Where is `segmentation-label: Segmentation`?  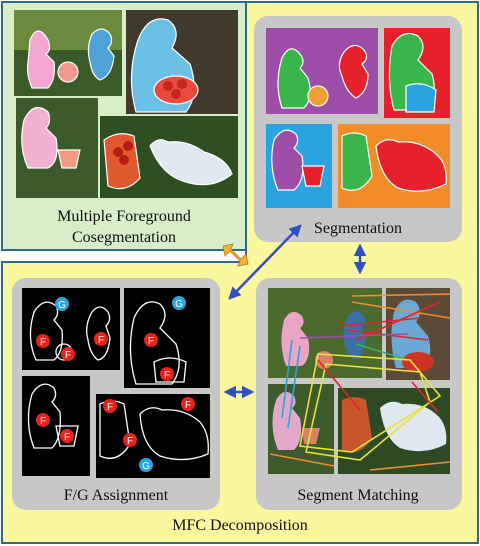 segmentation-label: Segmentation is located at coordinates (358, 228).